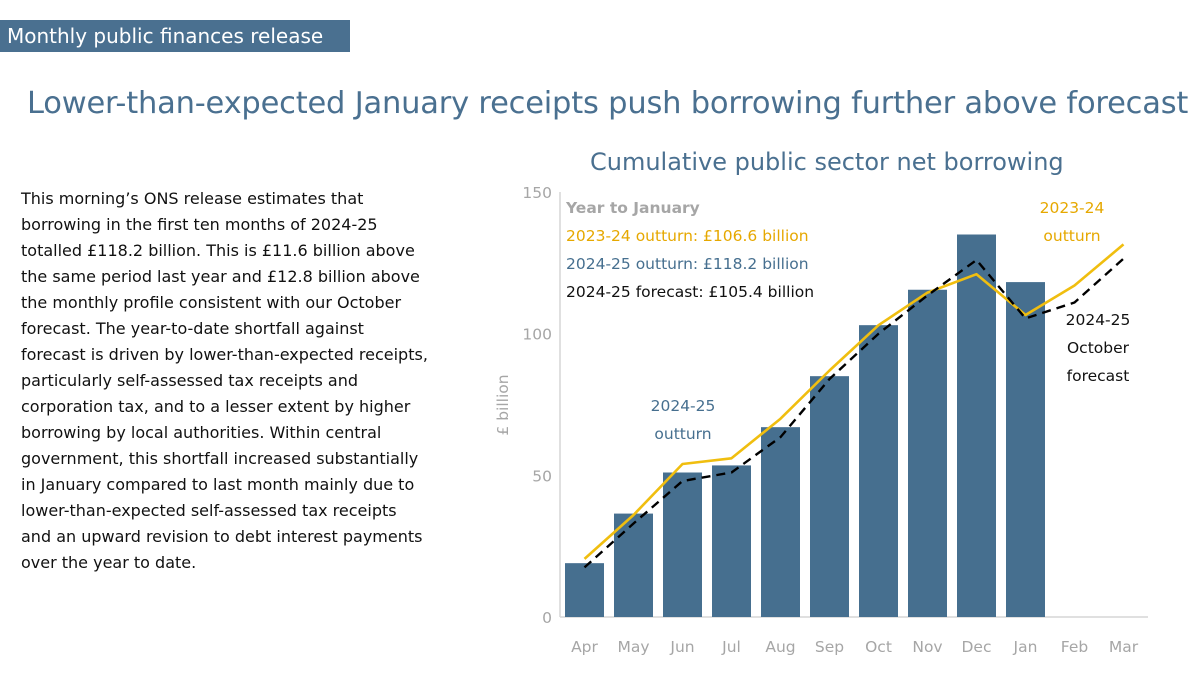 Image resolution: width=1200 pixels, height=673 pixels. I want to click on annotation-label: 2023-24, so click(1072, 208).